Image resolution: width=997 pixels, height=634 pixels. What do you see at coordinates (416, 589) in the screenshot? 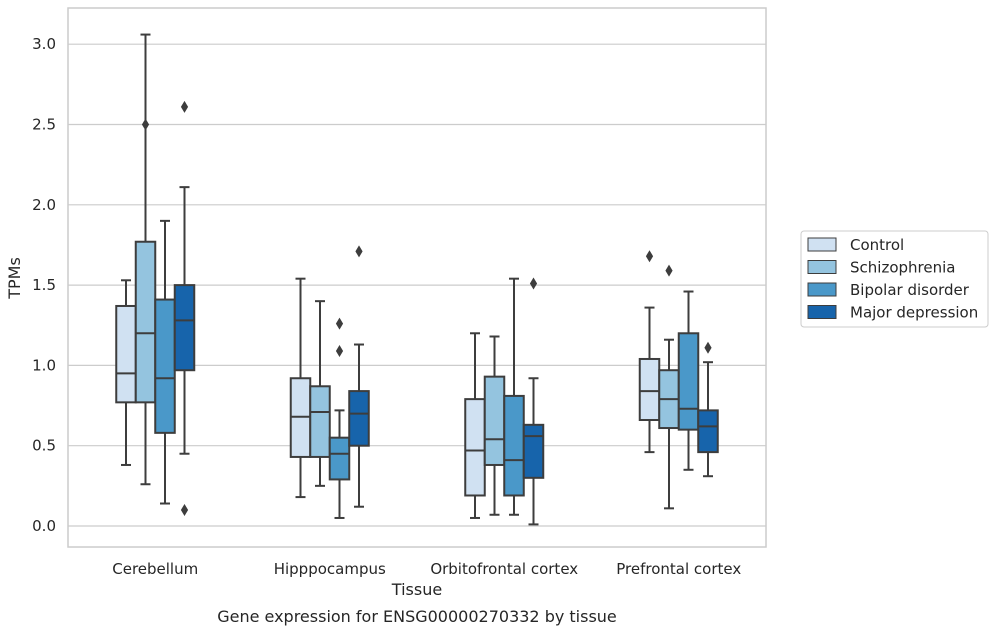
I see `x-axis-label: Tissue` at bounding box center [416, 589].